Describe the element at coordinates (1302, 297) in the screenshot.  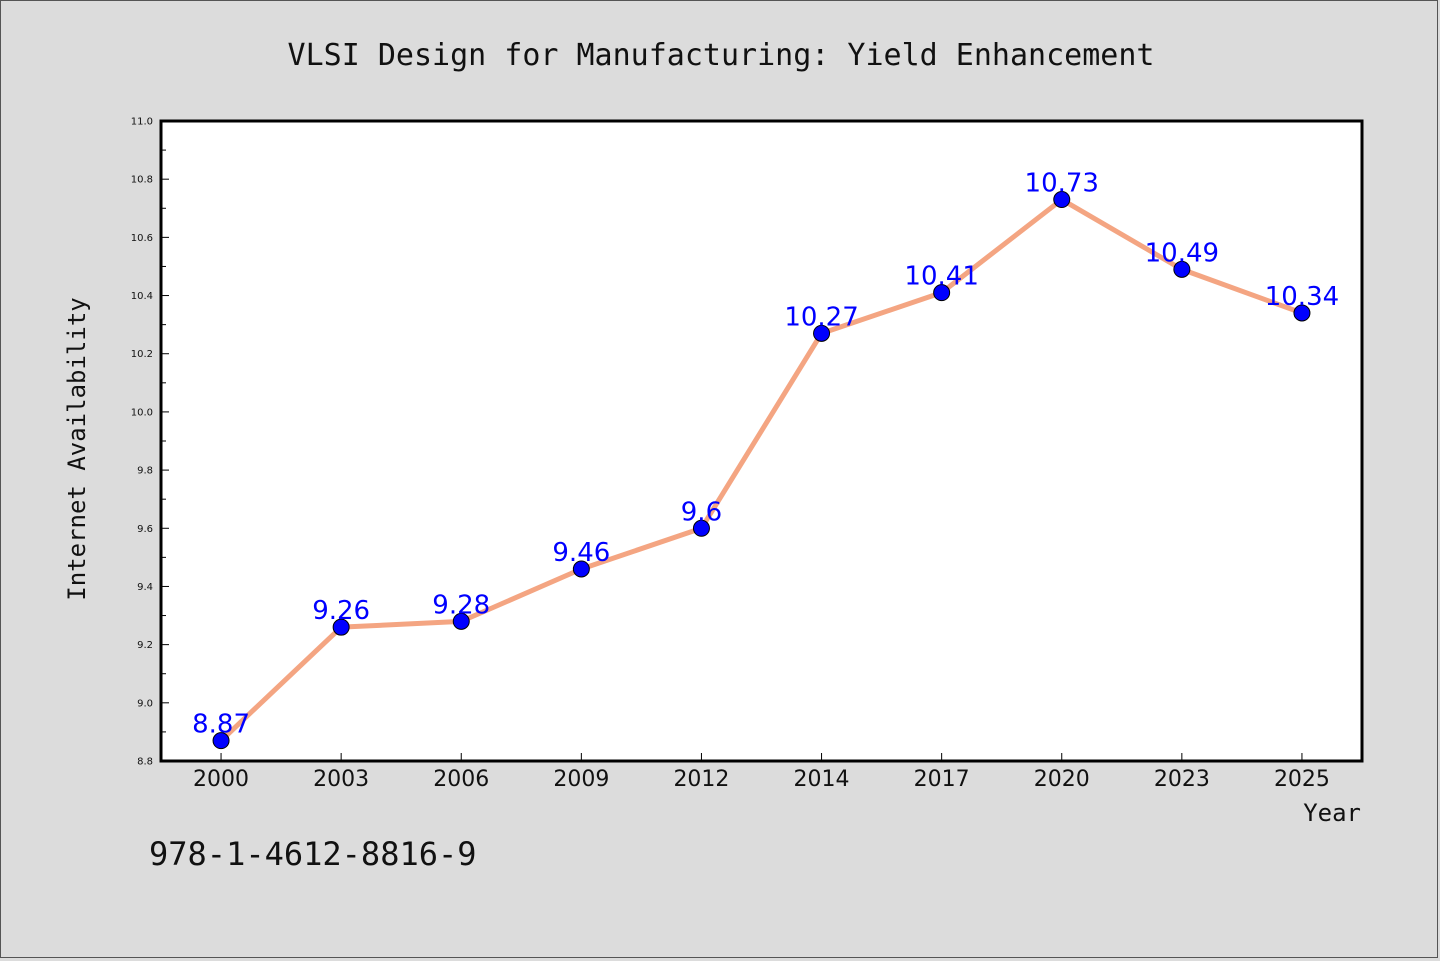
I see `data-label: 10.34` at that location.